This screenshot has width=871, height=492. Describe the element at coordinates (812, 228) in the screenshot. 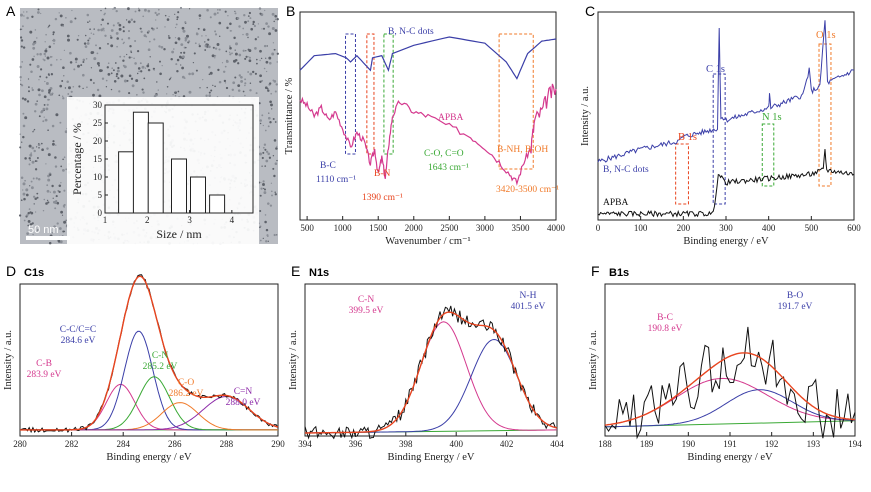

I see `panel-c-xtick-label: 500` at that location.